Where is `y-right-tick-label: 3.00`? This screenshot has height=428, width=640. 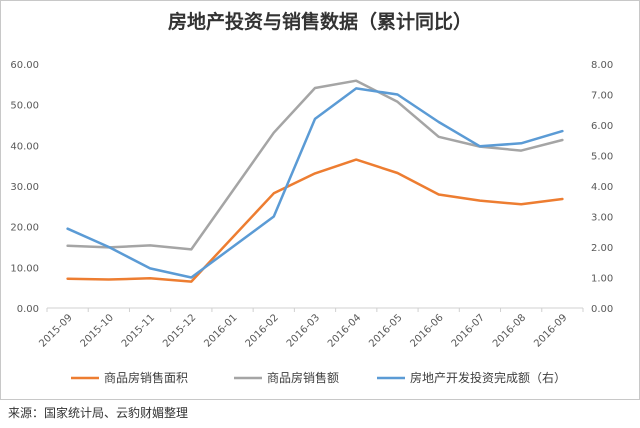 y-right-tick-label: 3.00 is located at coordinates (602, 218).